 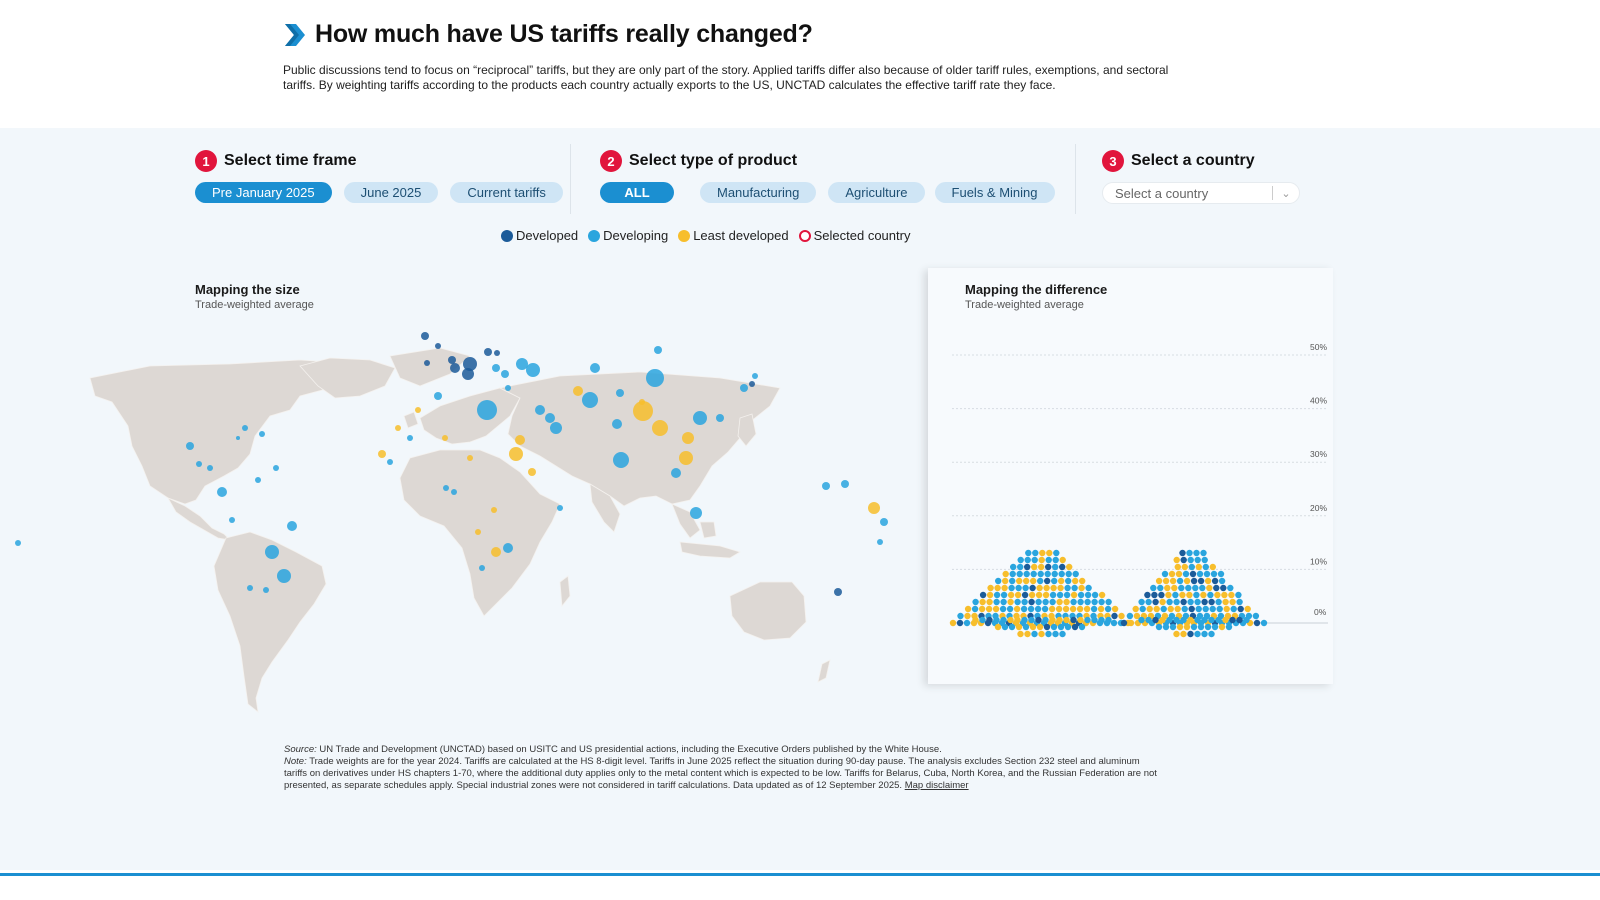 I want to click on product-option-agriculture: Agriculture, so click(x=876, y=192).